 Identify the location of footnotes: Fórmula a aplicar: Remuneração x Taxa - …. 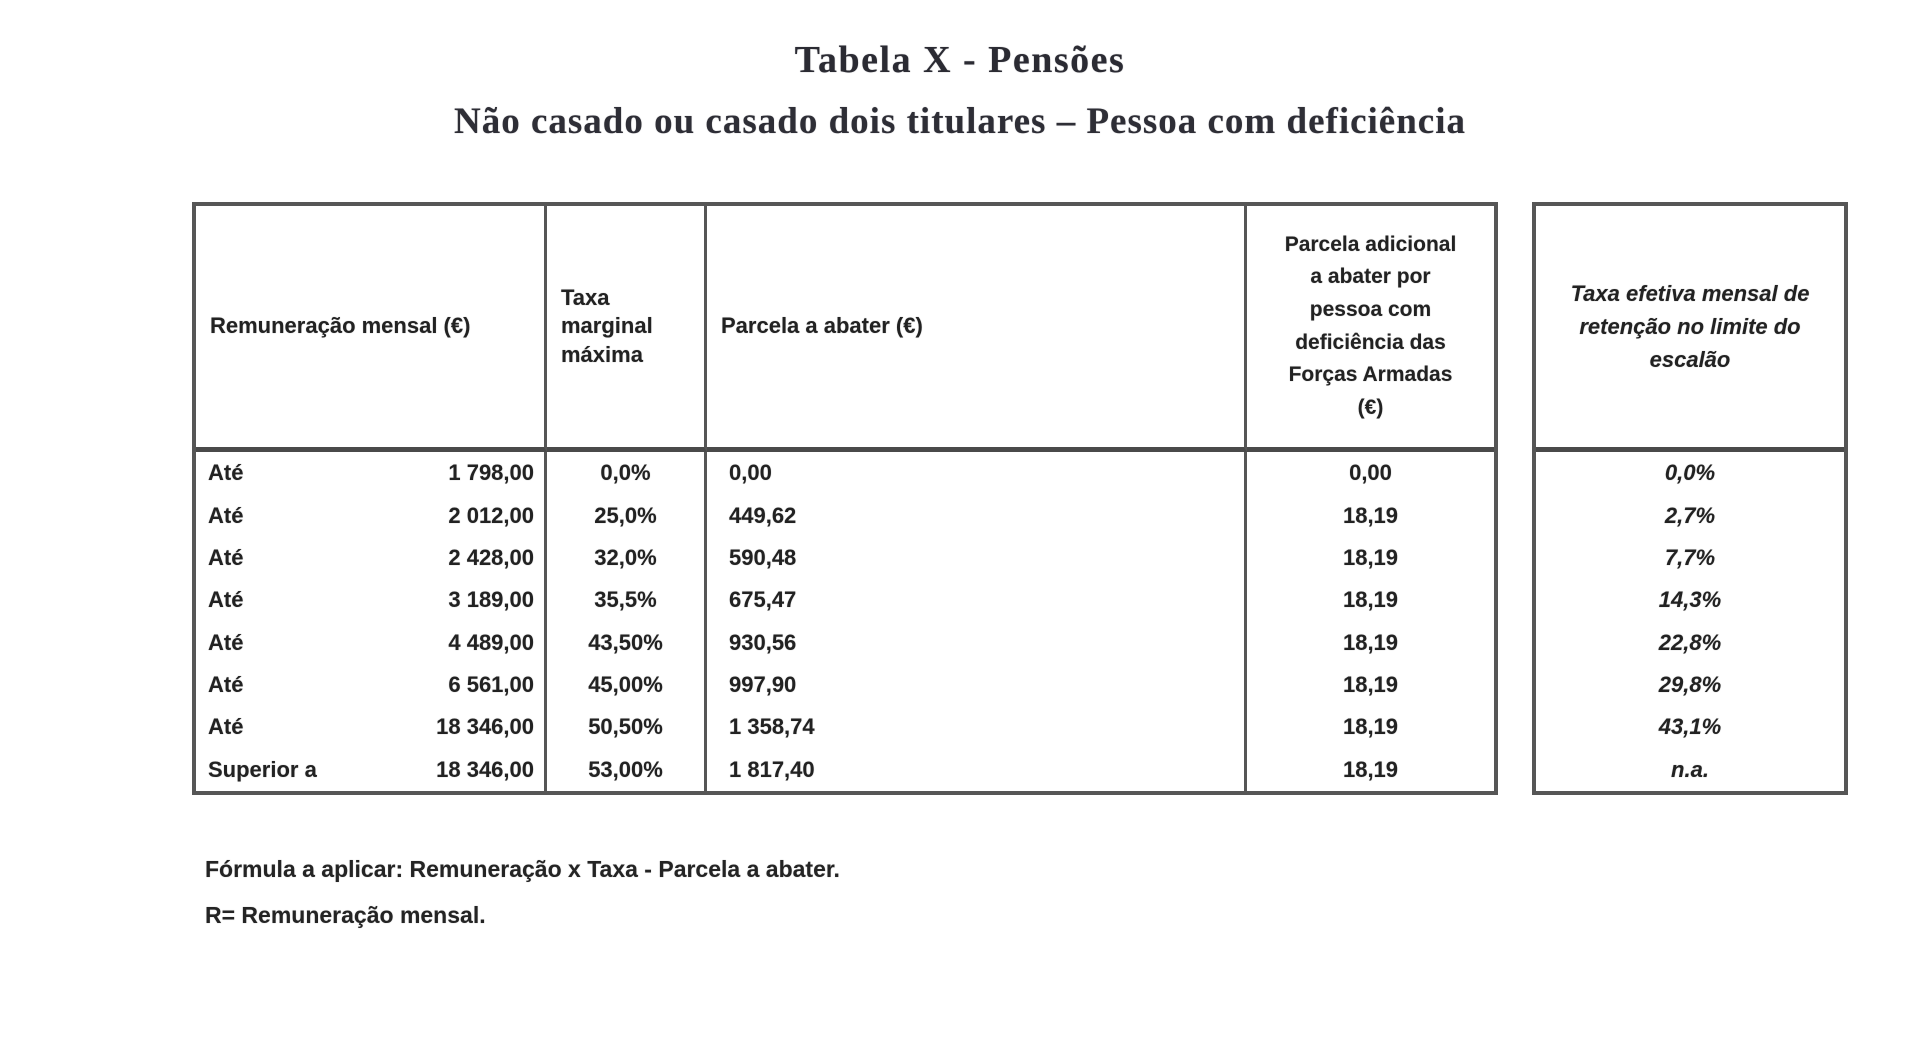
(522, 892).